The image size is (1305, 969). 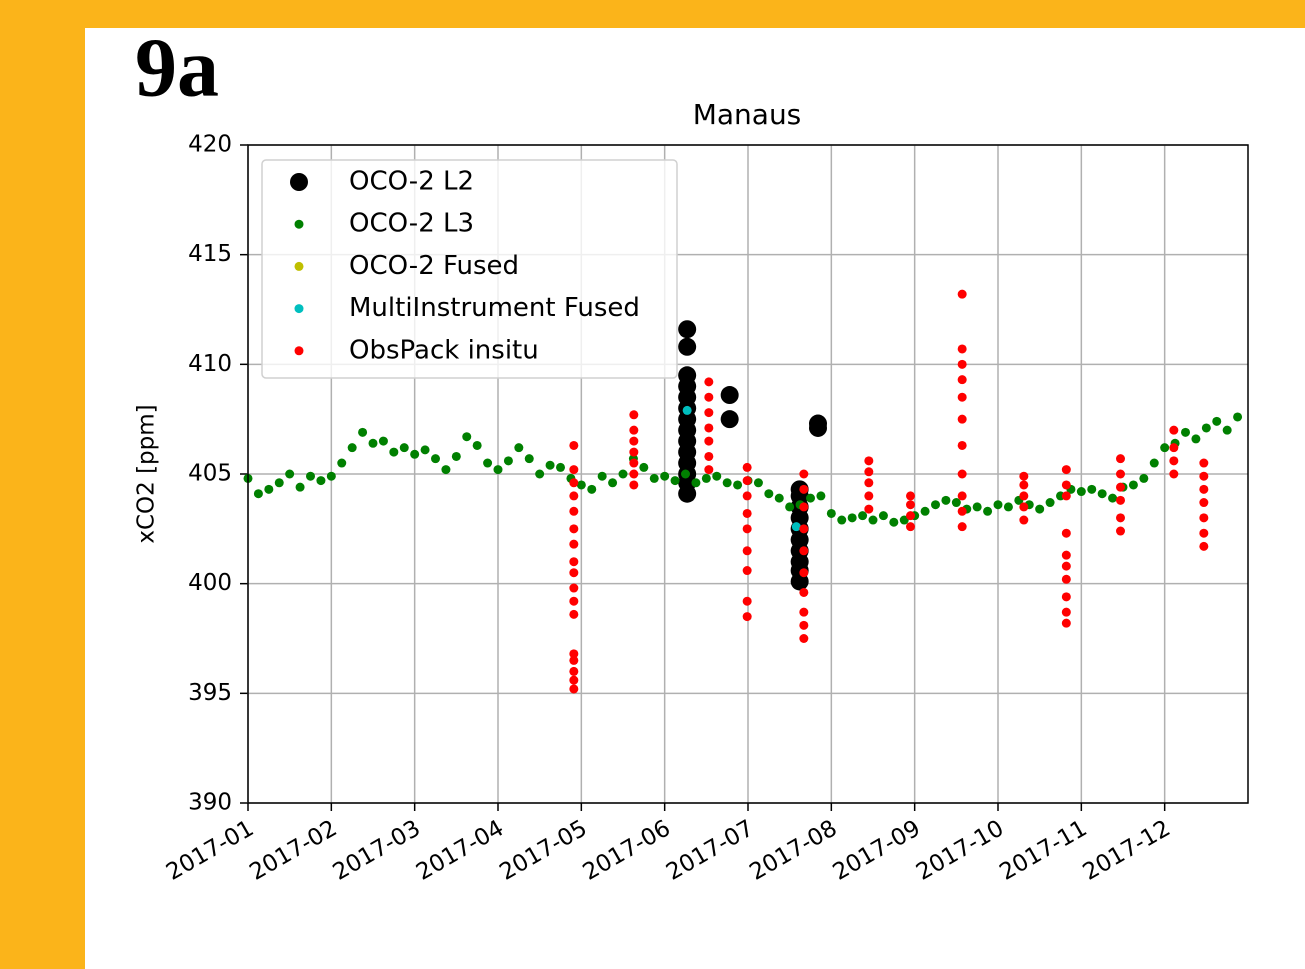 I want to click on legend-box, so click(x=469, y=269).